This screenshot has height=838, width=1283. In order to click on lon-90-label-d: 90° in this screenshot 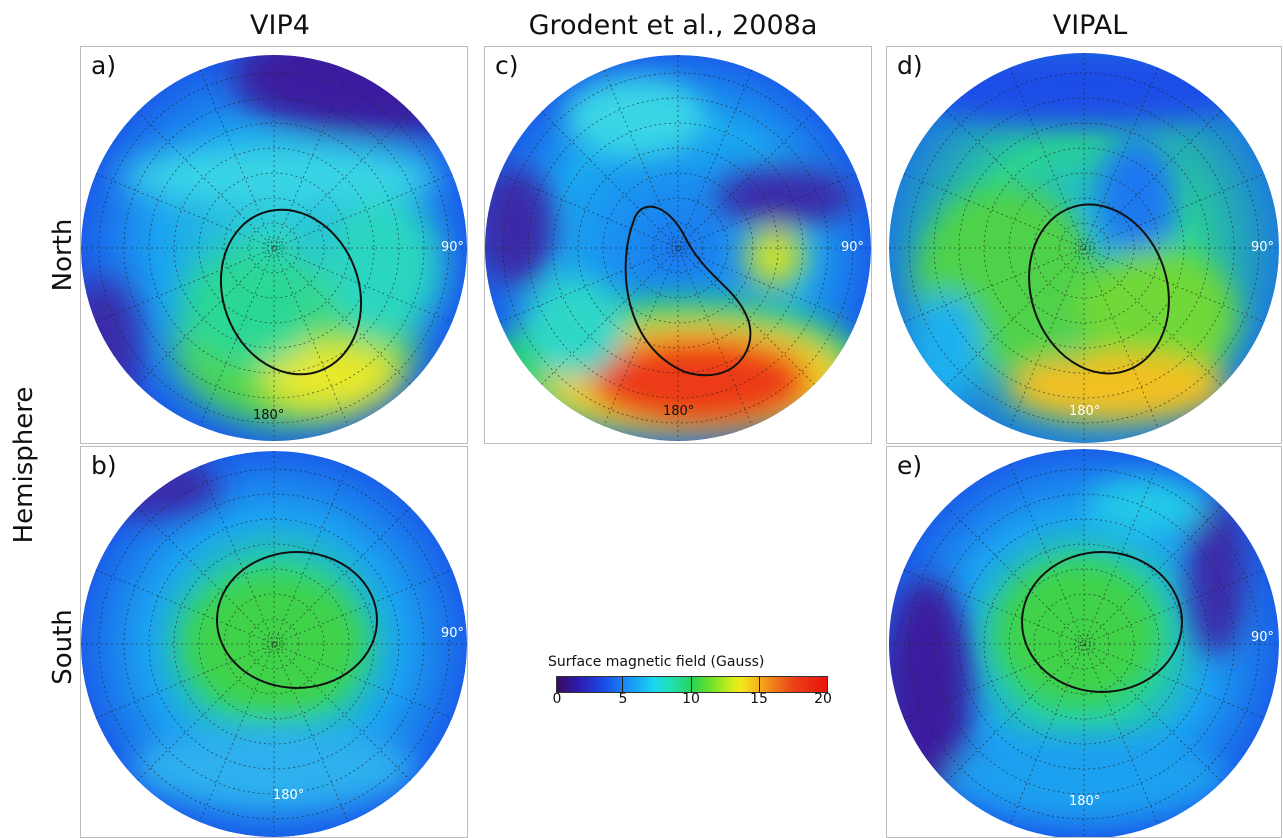, I will do `click(1262, 247)`.